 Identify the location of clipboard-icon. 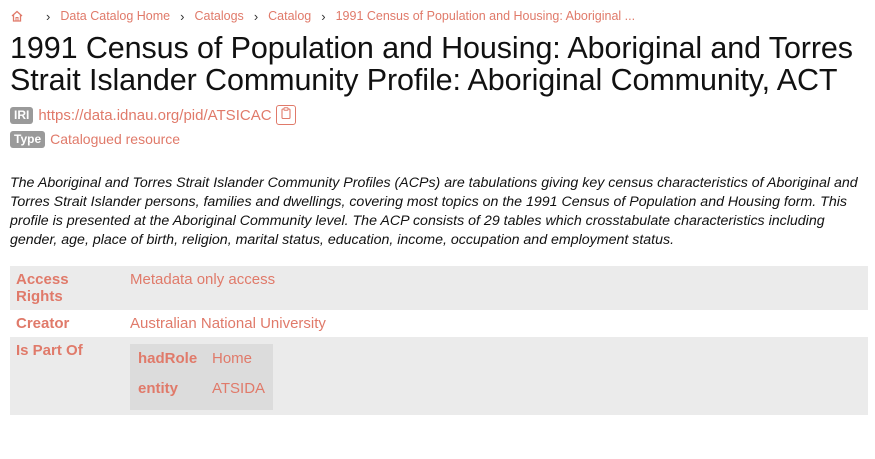
(285, 115).